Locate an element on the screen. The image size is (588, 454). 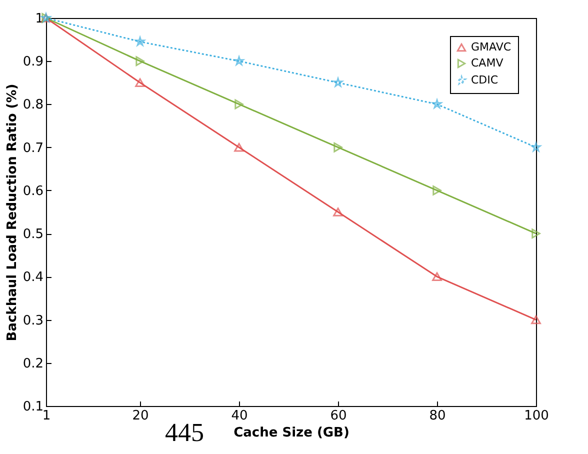
y-tick-label: 0.6 is located at coordinates (33, 191).